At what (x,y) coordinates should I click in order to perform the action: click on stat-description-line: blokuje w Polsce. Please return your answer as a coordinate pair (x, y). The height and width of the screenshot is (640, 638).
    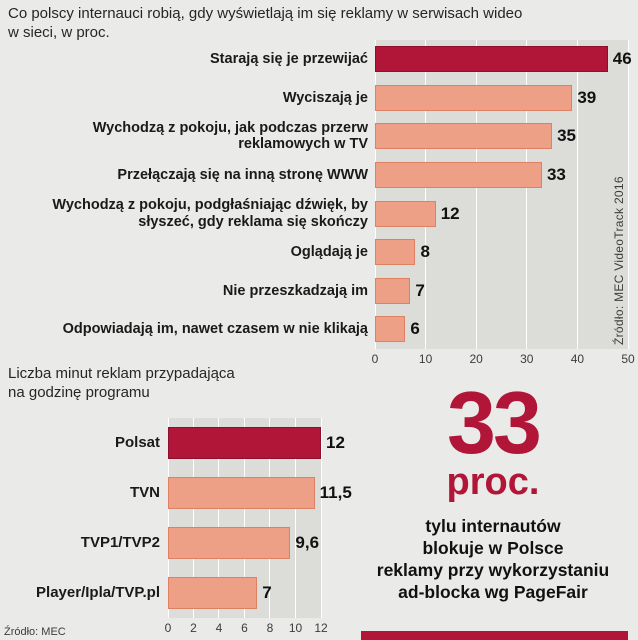
    Looking at the image, I should click on (493, 548).